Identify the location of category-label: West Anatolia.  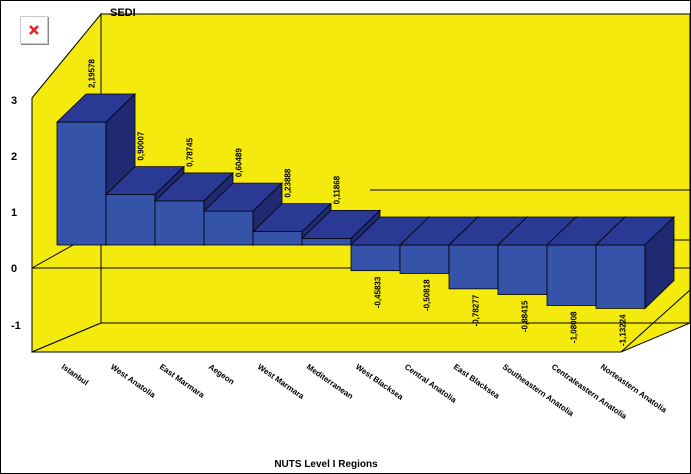
(133, 381).